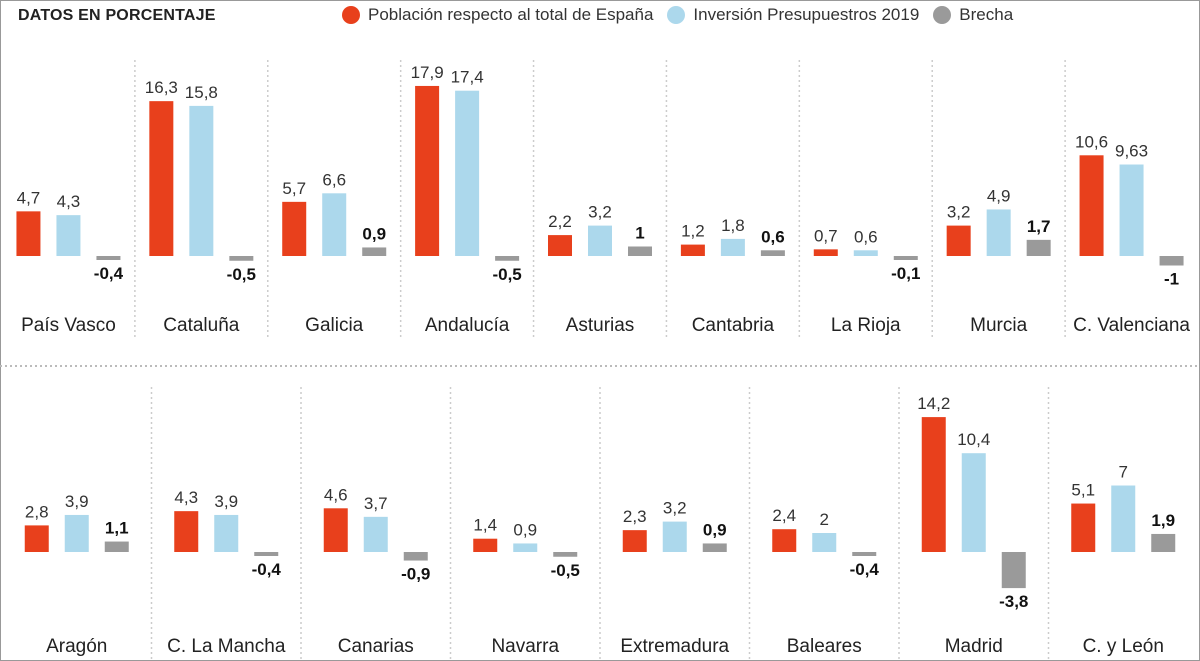  What do you see at coordinates (415, 574) in the screenshot?
I see `data-label-canarias-brecha: -0,9` at bounding box center [415, 574].